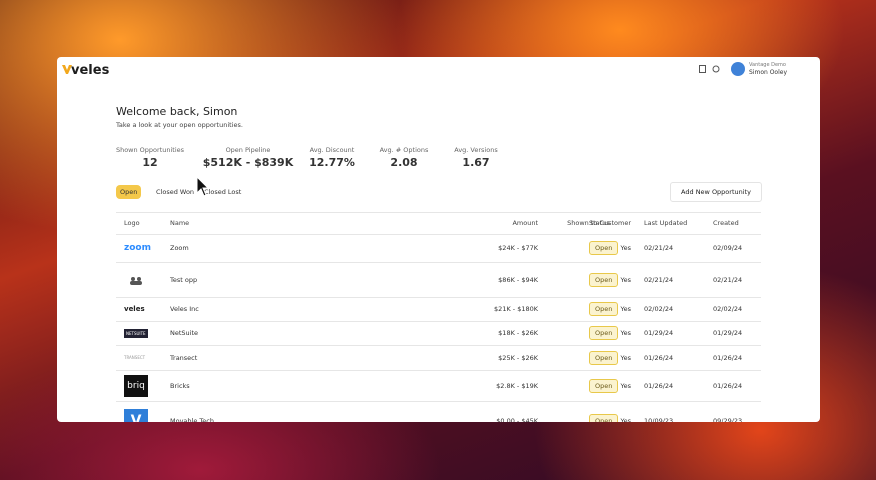 Image resolution: width=876 pixels, height=480 pixels. I want to click on stat: Shown Opportunities 12, so click(150, 157).